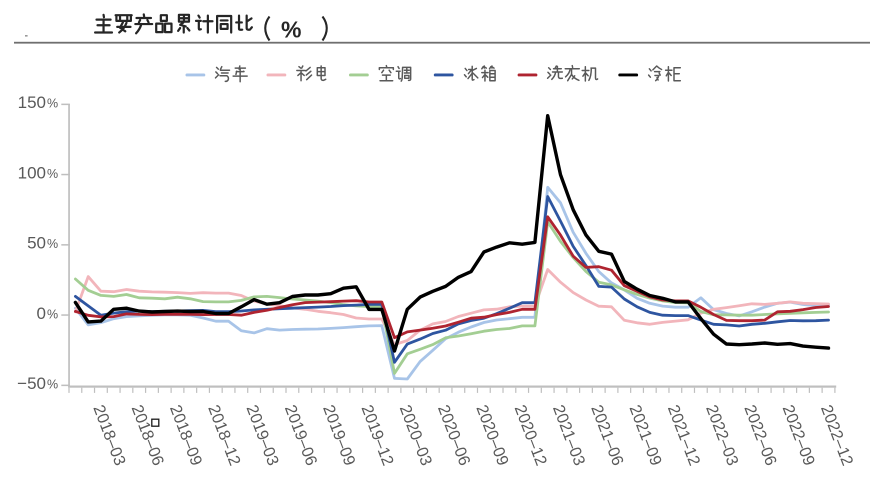  Describe the element at coordinates (646, 435) in the screenshot. I see `svg-text: 2021–09` at that location.